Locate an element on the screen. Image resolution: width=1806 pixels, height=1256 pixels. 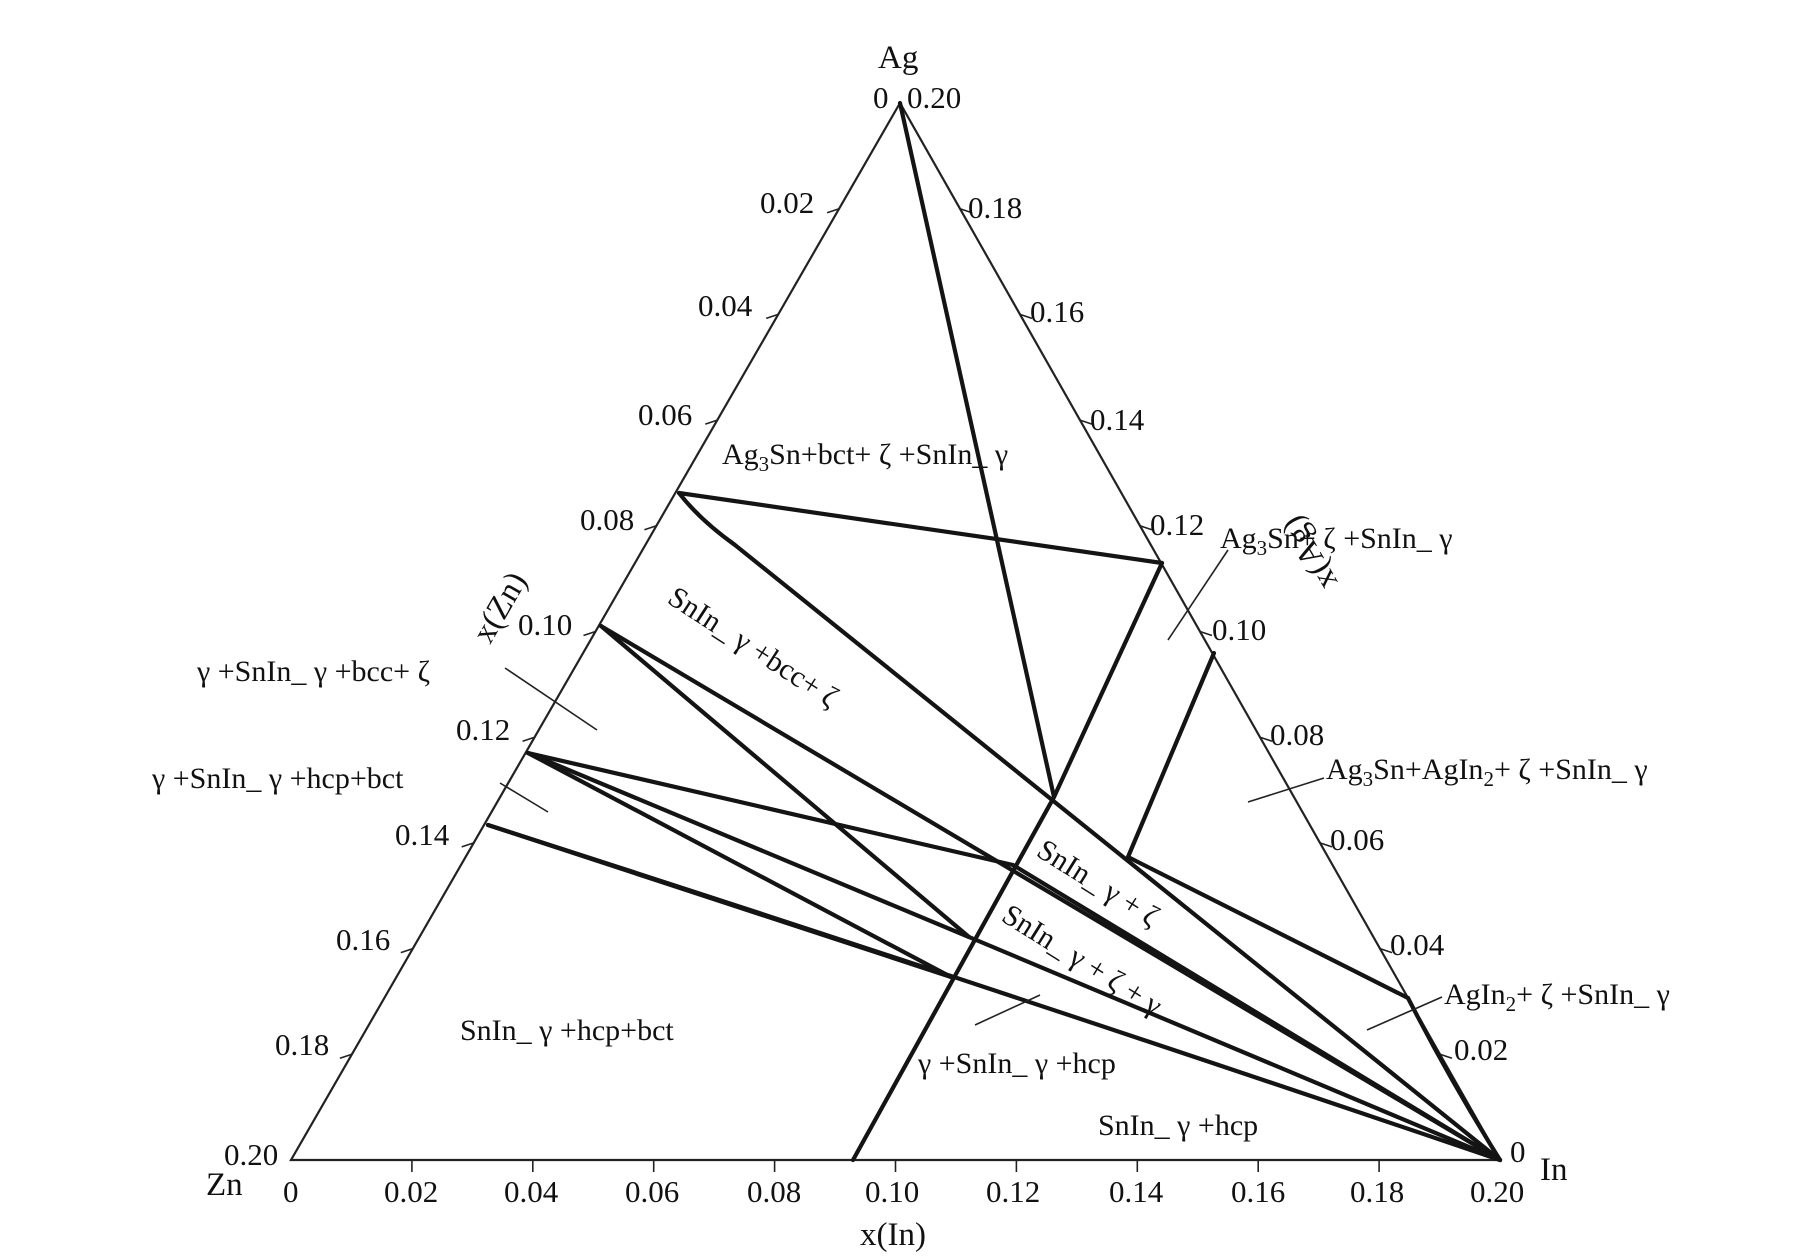
right-tick-label: 0.06 is located at coordinates (1357, 839).